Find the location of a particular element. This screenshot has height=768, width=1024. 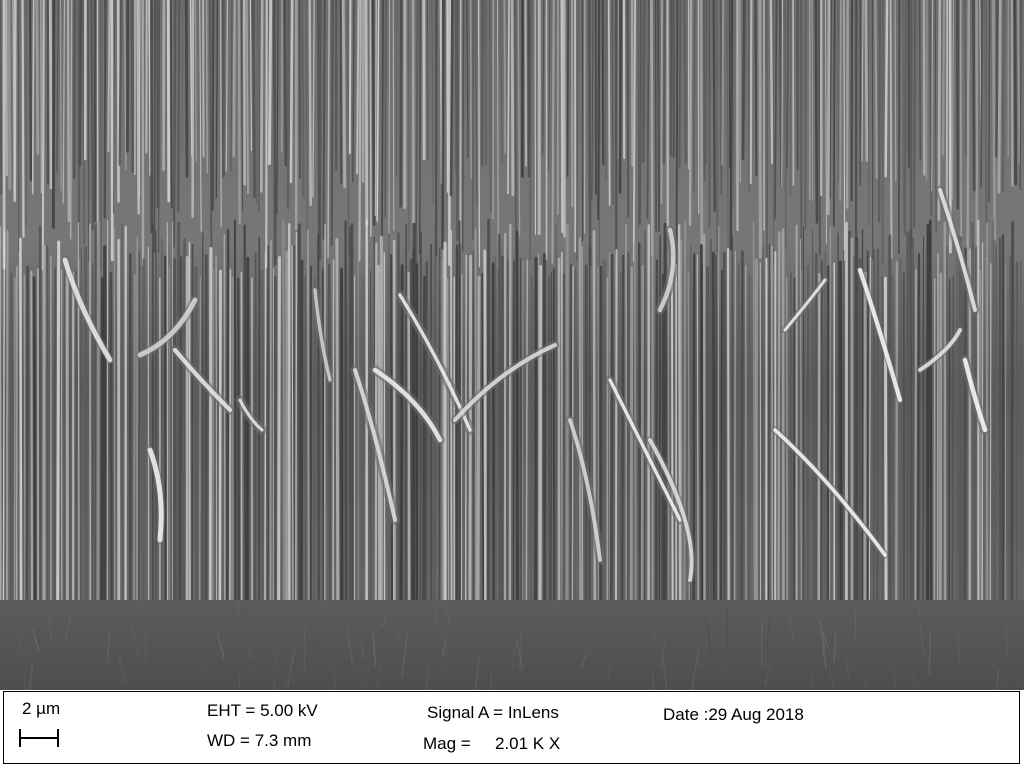

mag-value: 2.01 K X is located at coordinates (528, 743).